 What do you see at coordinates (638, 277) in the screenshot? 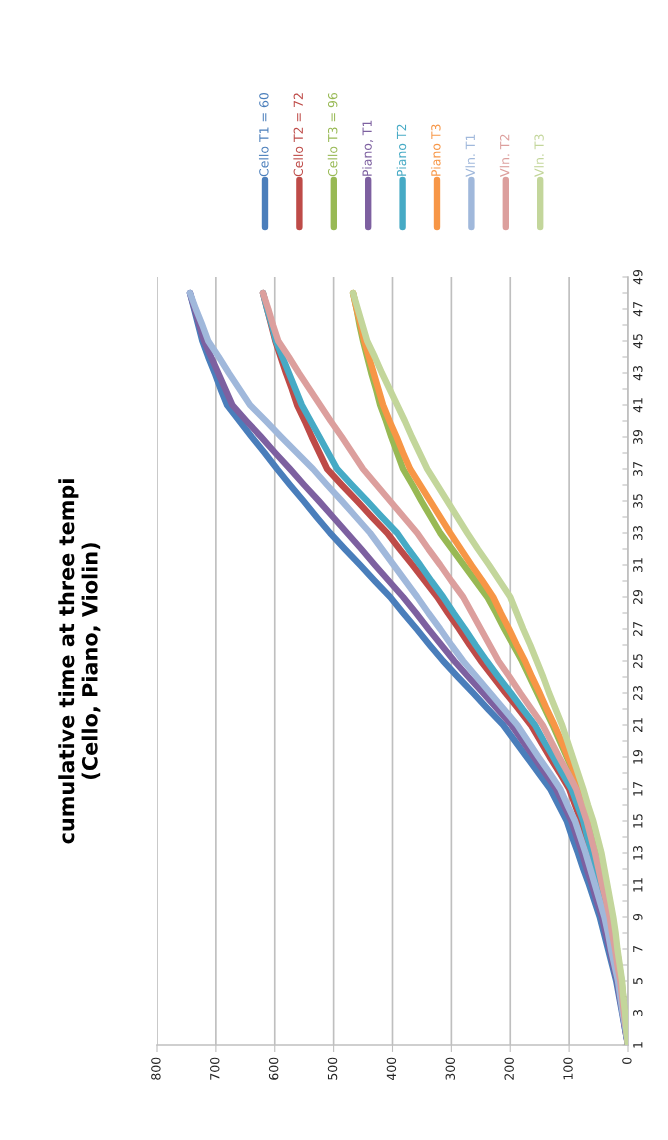
I see `y-tick-label: 49` at bounding box center [638, 277].